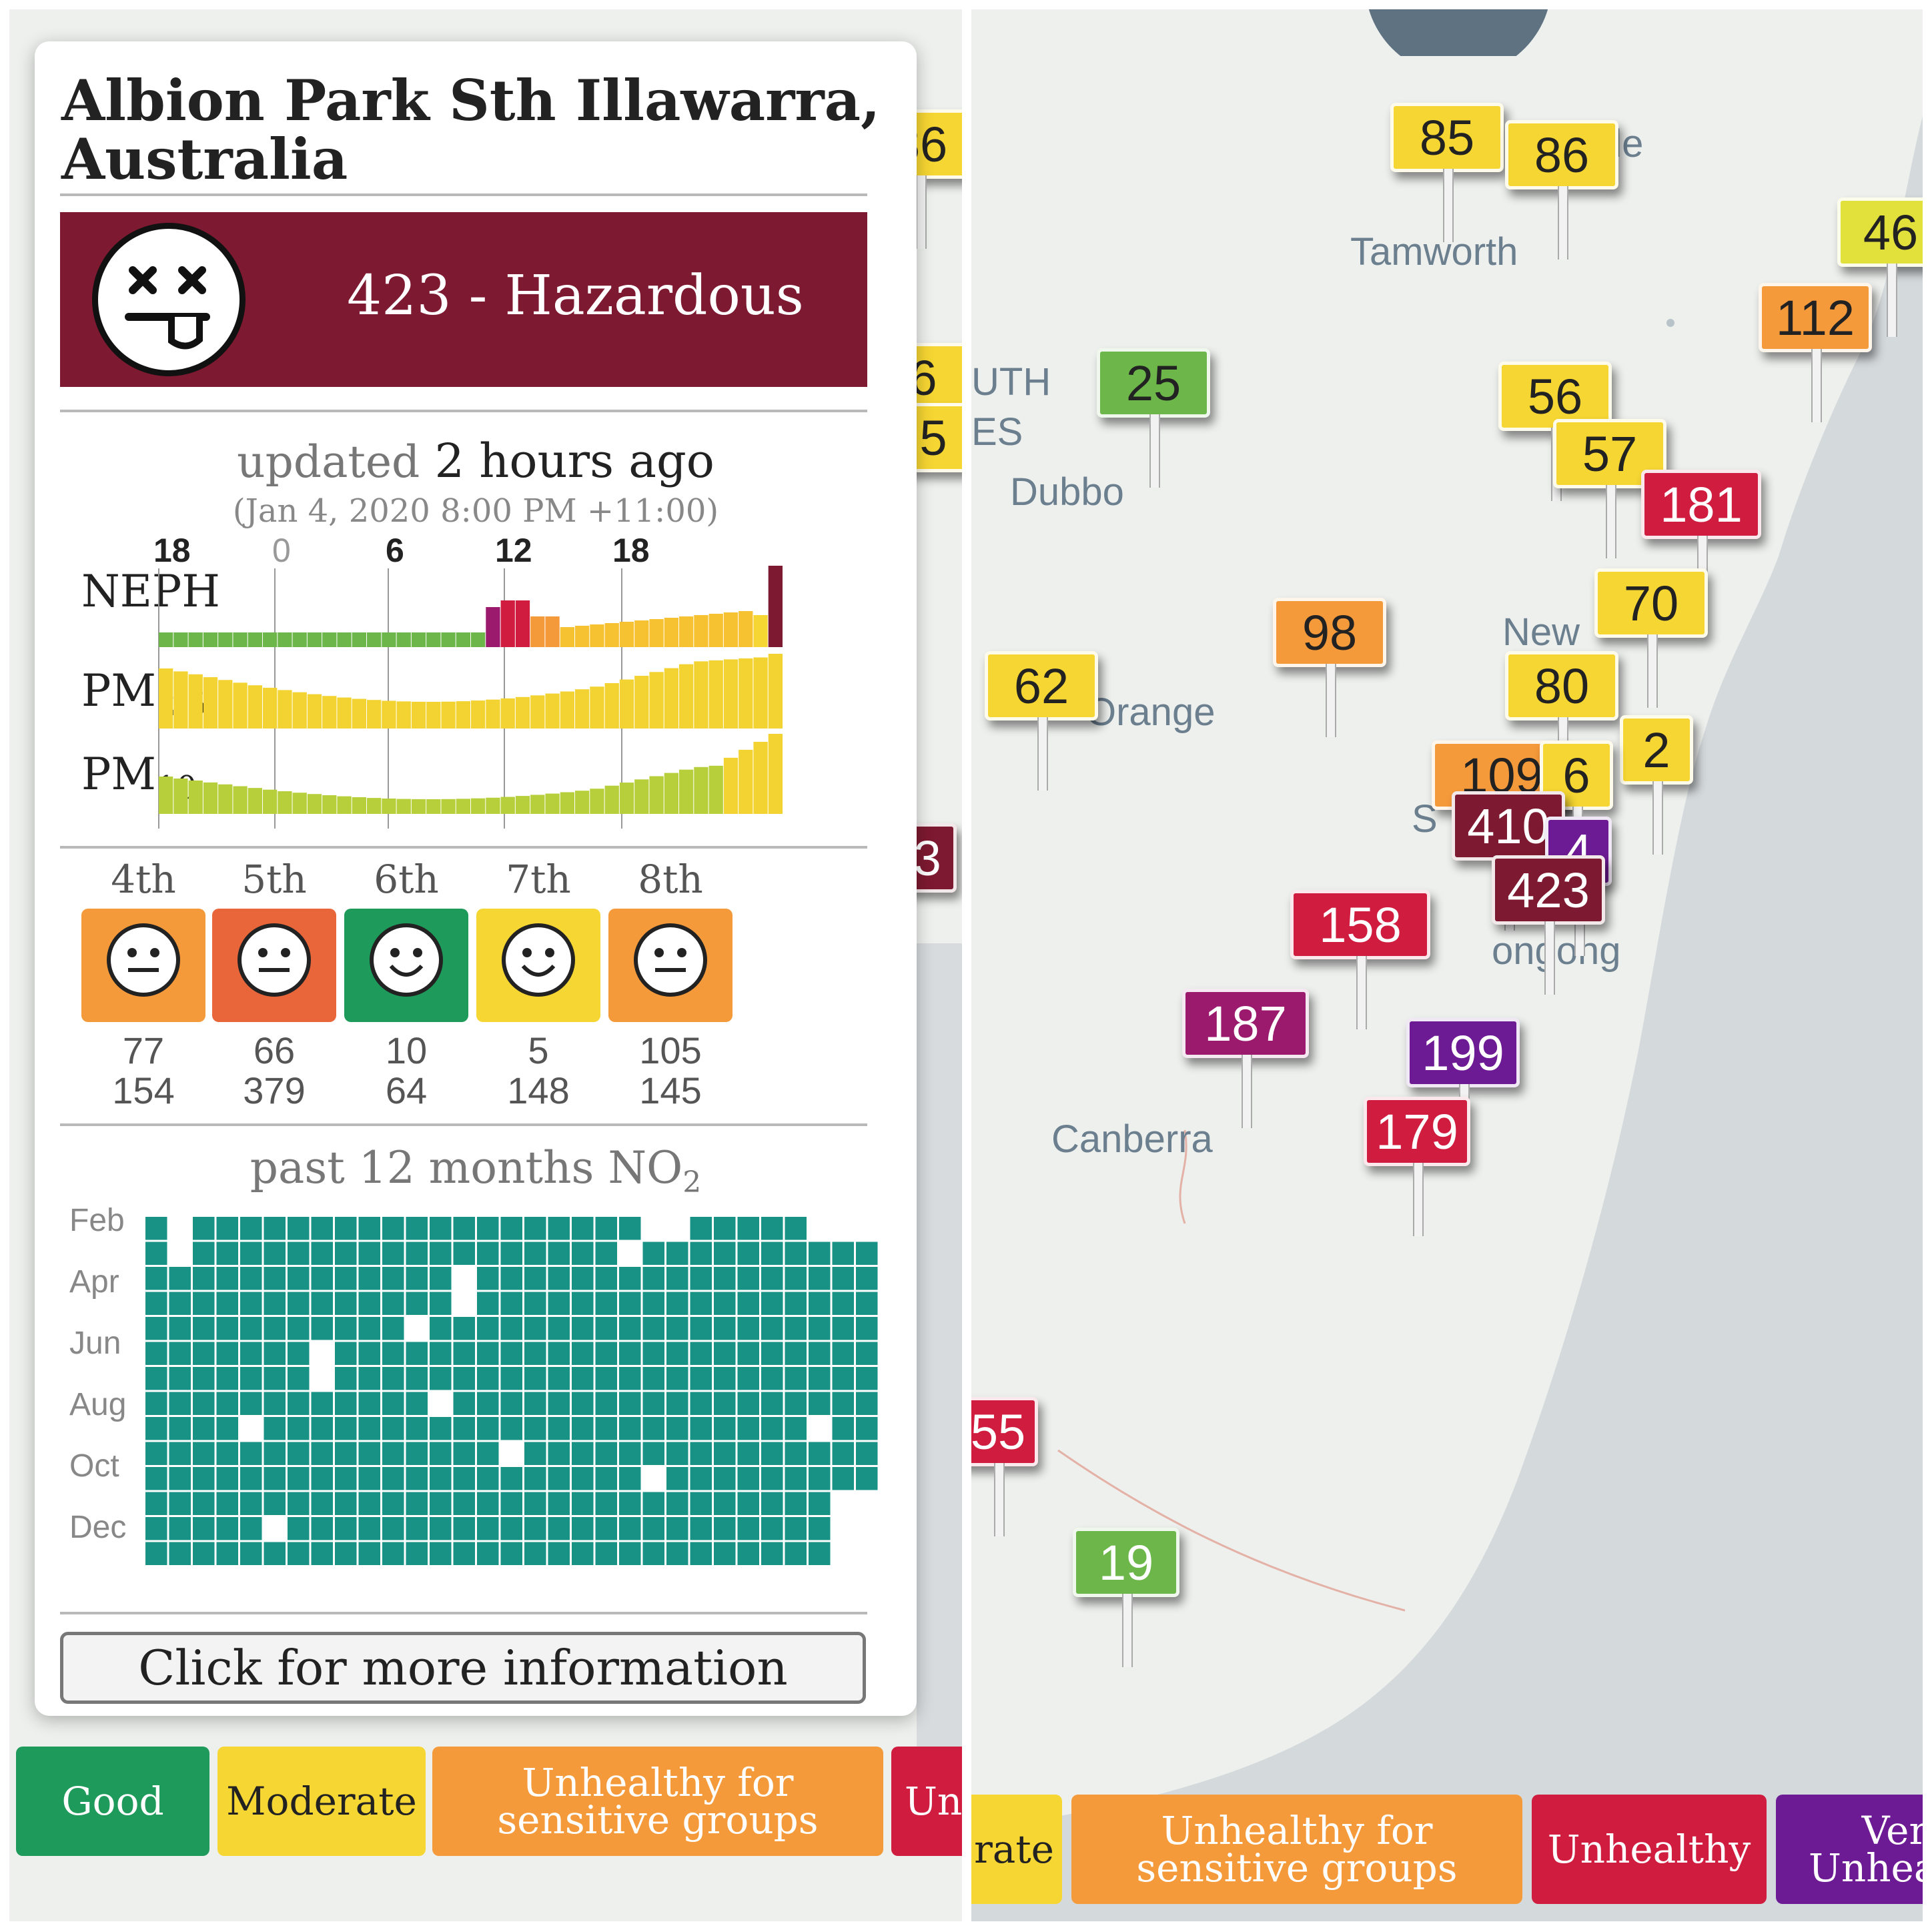 The width and height of the screenshot is (1932, 1932). What do you see at coordinates (1458, 32) in the screenshot?
I see `cluster-icon` at bounding box center [1458, 32].